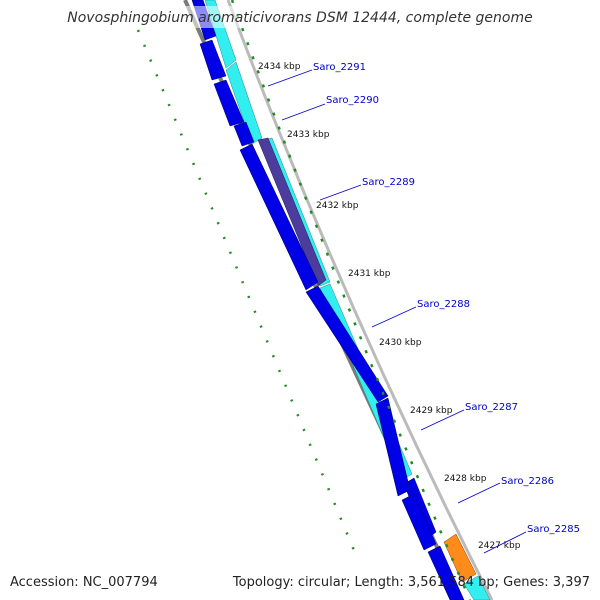 This screenshot has height=600, width=600. What do you see at coordinates (527, 481) in the screenshot?
I see `gene-label: Saro_2286` at bounding box center [527, 481].